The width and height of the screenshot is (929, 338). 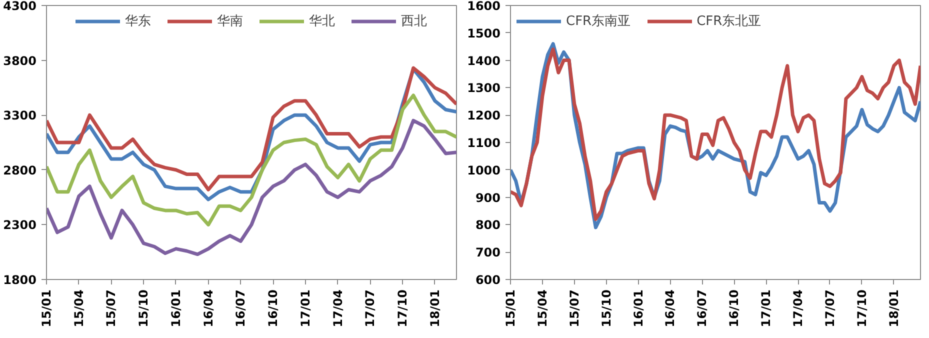 What do you see at coordinates (484, 61) in the screenshot?
I see `y-tick-label: 1400` at bounding box center [484, 61].